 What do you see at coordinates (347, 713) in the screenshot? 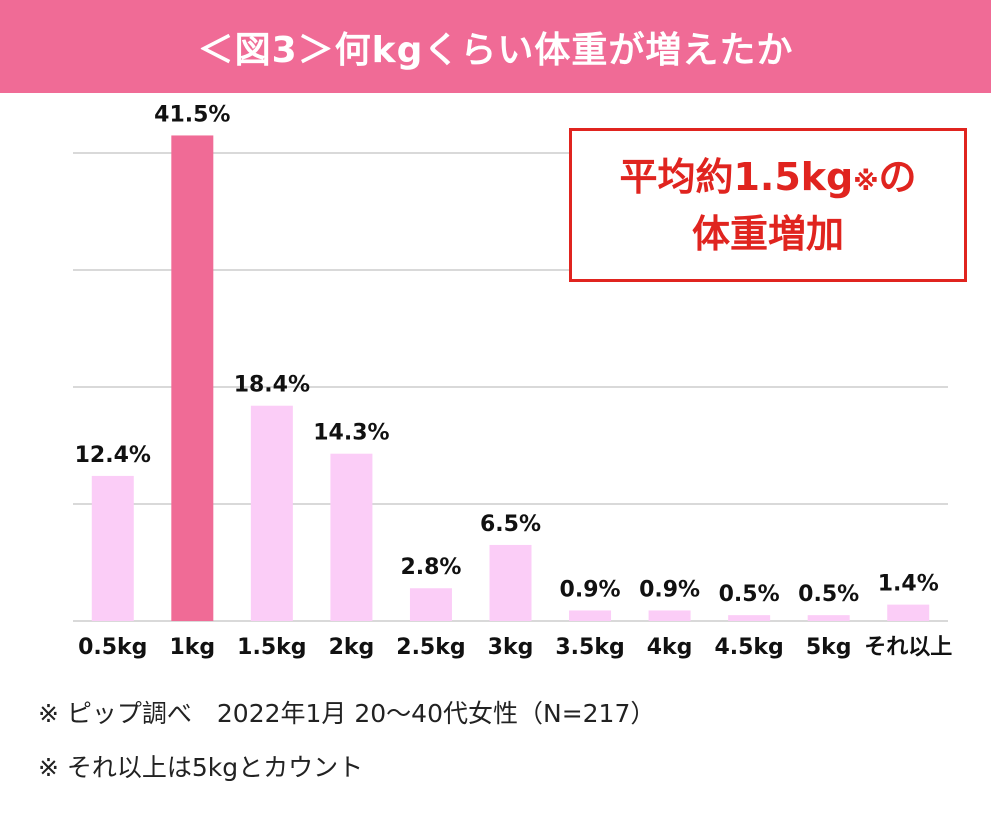
I see `footnote-source: ※ ピップ調べ 2022年1月 20〜40代女性（N=217）` at bounding box center [347, 713].